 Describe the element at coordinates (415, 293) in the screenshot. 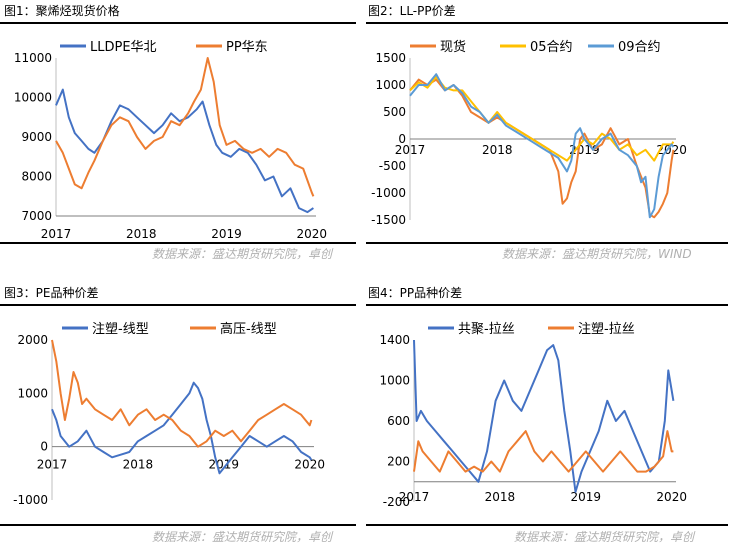

I see `chart4-title: 图4：PP品种价差` at that location.